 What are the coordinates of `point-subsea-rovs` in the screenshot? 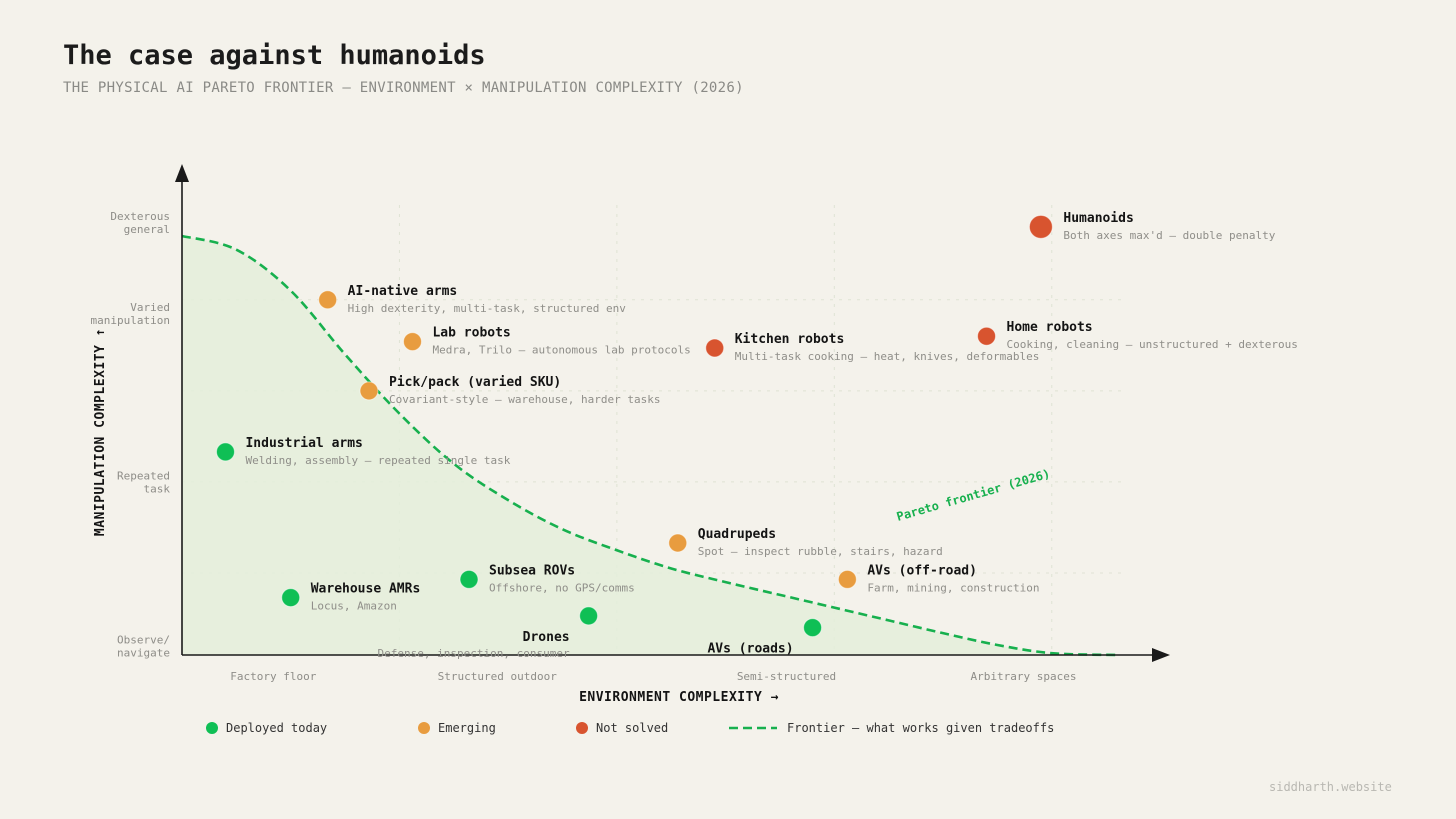 It's located at (469, 579).